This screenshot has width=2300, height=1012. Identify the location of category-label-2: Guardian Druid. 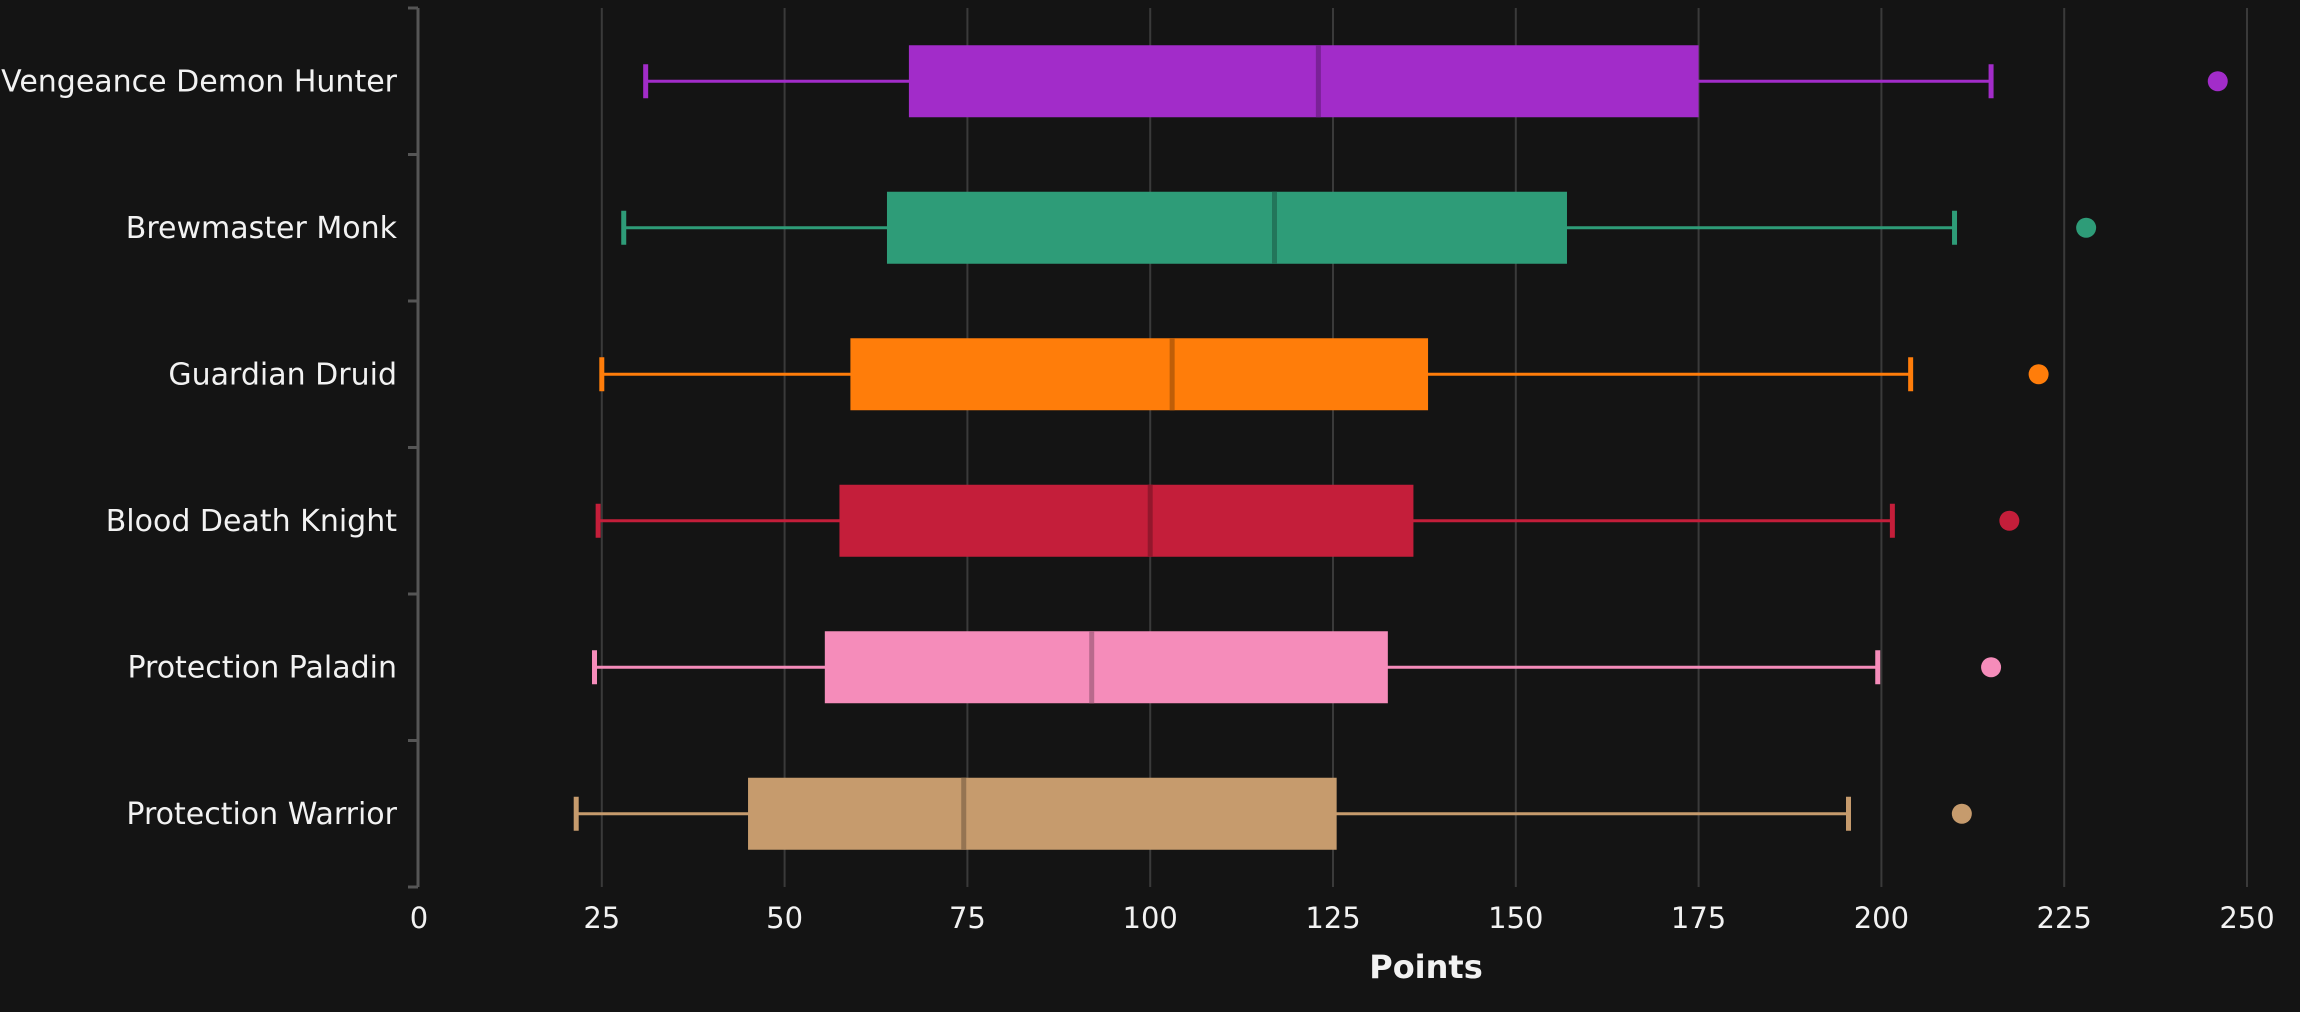
(282, 374).